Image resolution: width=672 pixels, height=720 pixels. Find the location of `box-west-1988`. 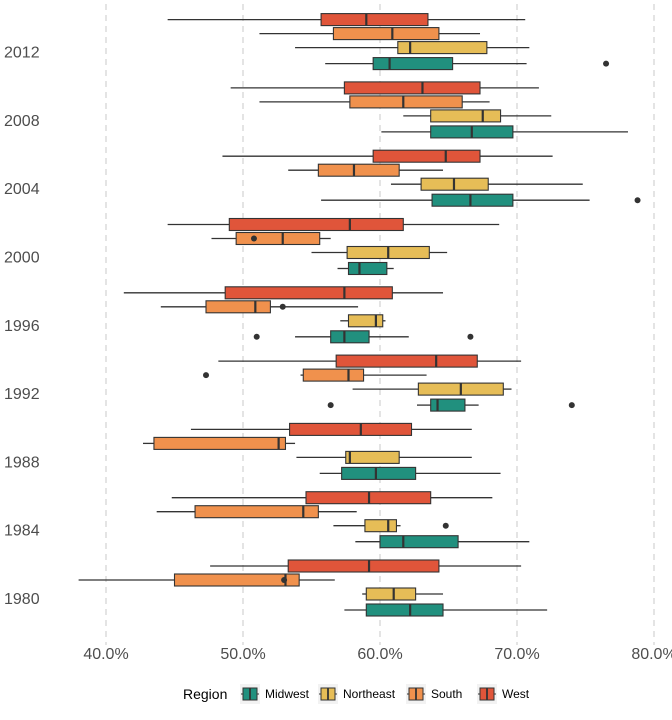

box-west-1988 is located at coordinates (331, 429).